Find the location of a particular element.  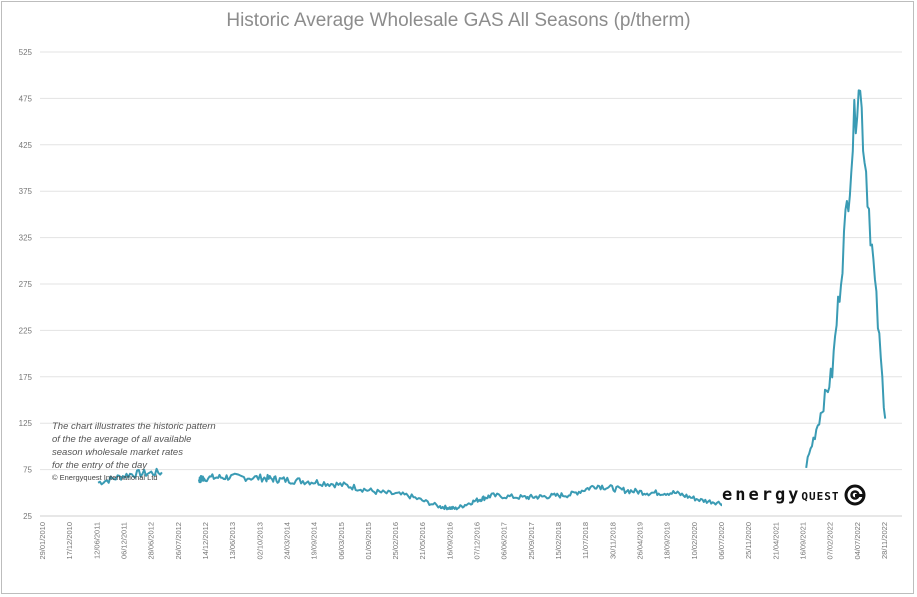

x-tick-label: 15/02/2018 is located at coordinates (558, 541).